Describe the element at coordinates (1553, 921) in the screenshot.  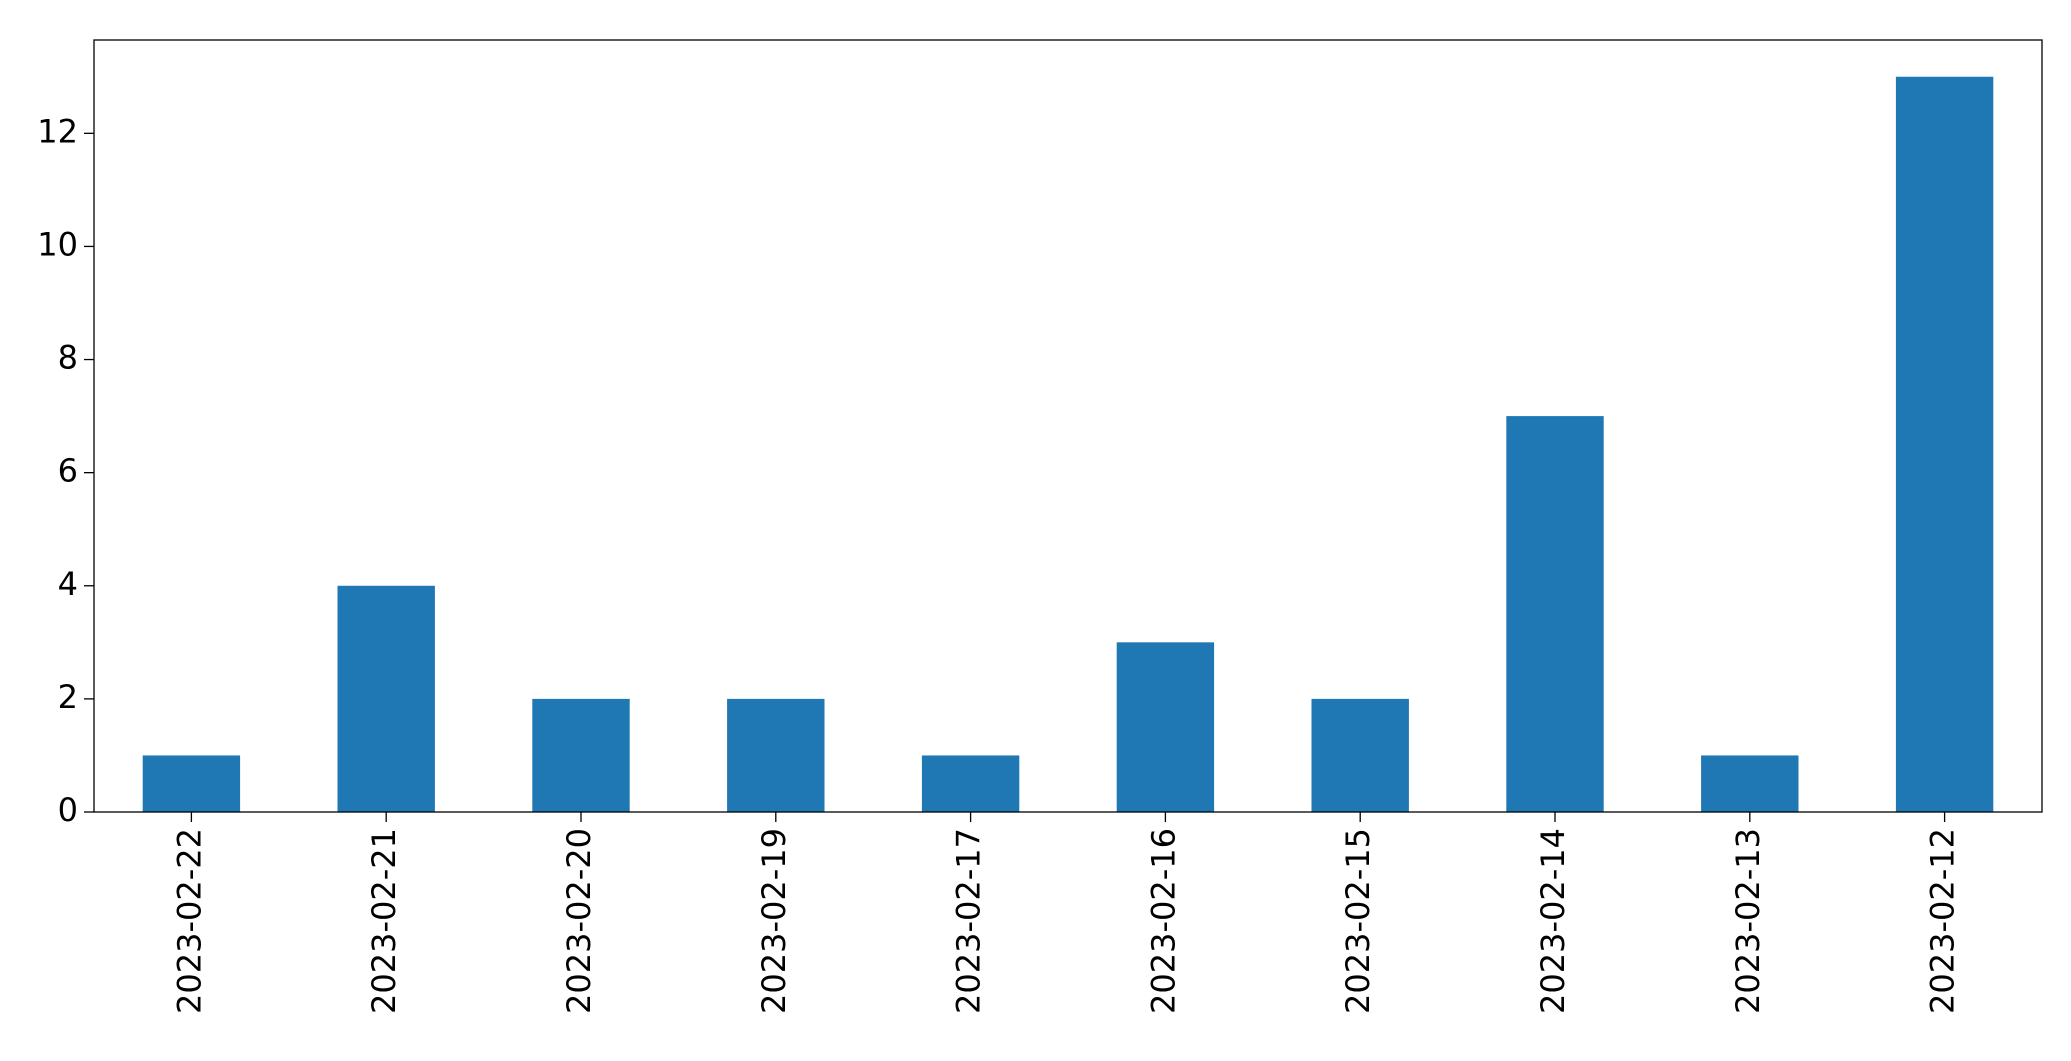
I see `x-tick-label: 2023-02-14` at that location.